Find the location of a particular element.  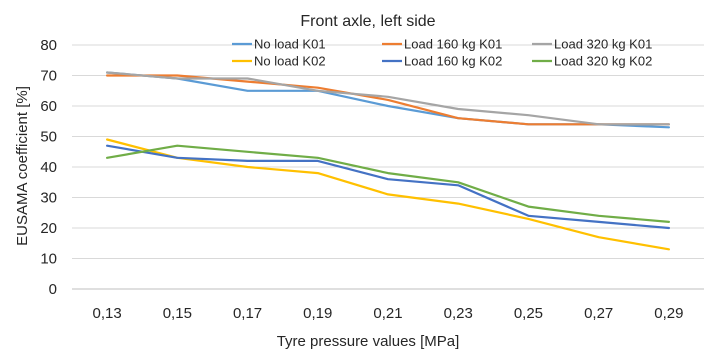

x-tick-label: 0,21 is located at coordinates (387, 313).